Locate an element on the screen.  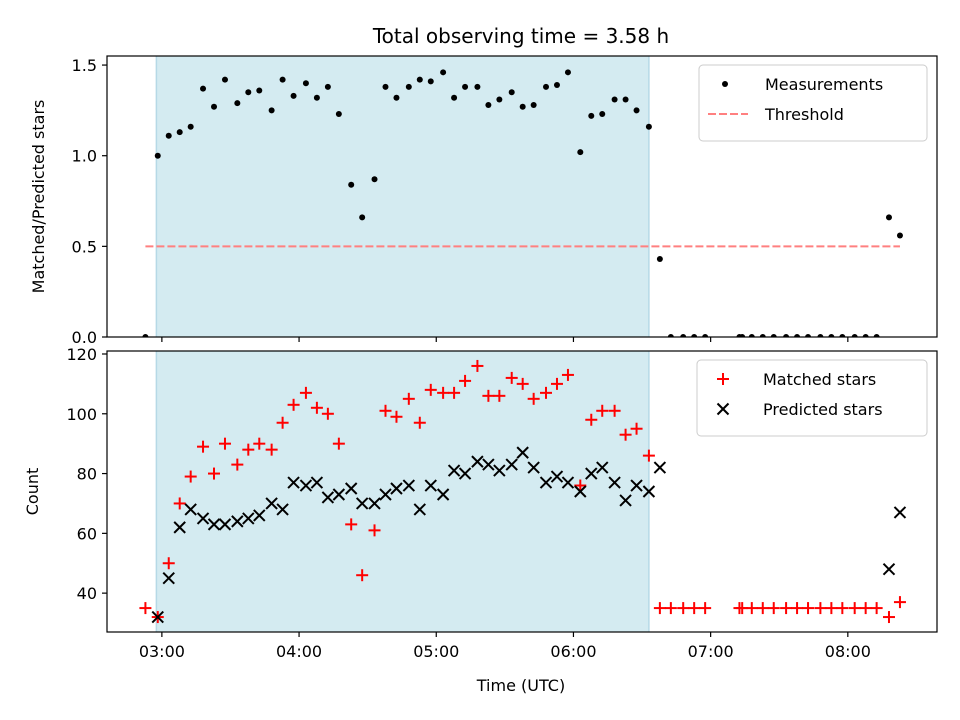
legend-label: Predicted stars is located at coordinates (823, 409).